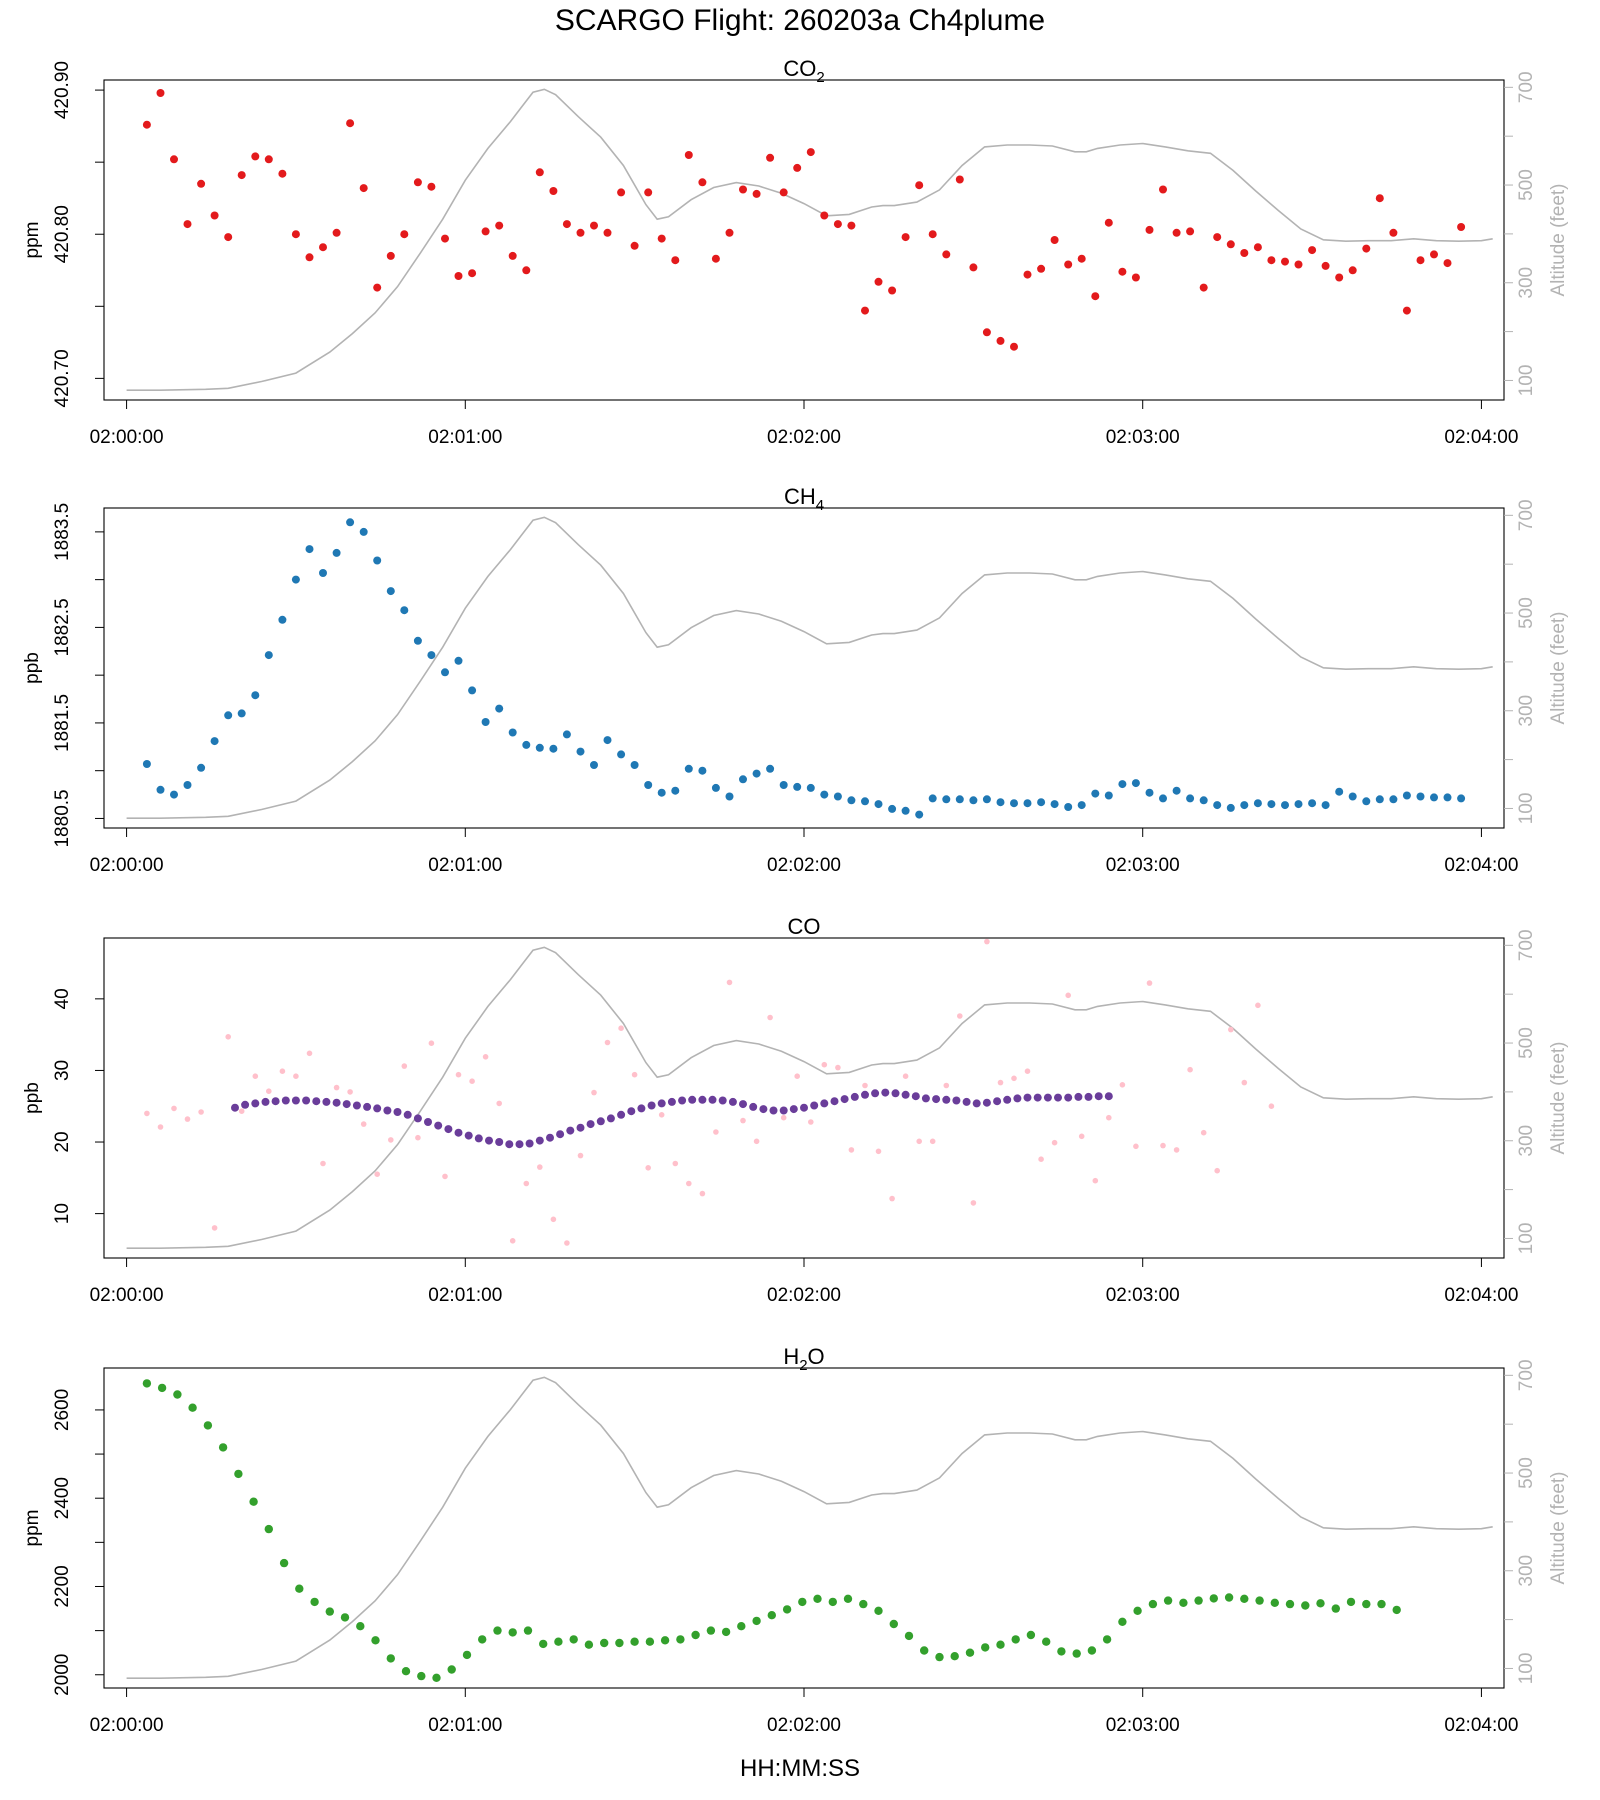 Image resolution: width=1600 pixels, height=1800 pixels. Describe the element at coordinates (1143, 1295) in the screenshot. I see `x-tick-label: 02:03:00` at that location.